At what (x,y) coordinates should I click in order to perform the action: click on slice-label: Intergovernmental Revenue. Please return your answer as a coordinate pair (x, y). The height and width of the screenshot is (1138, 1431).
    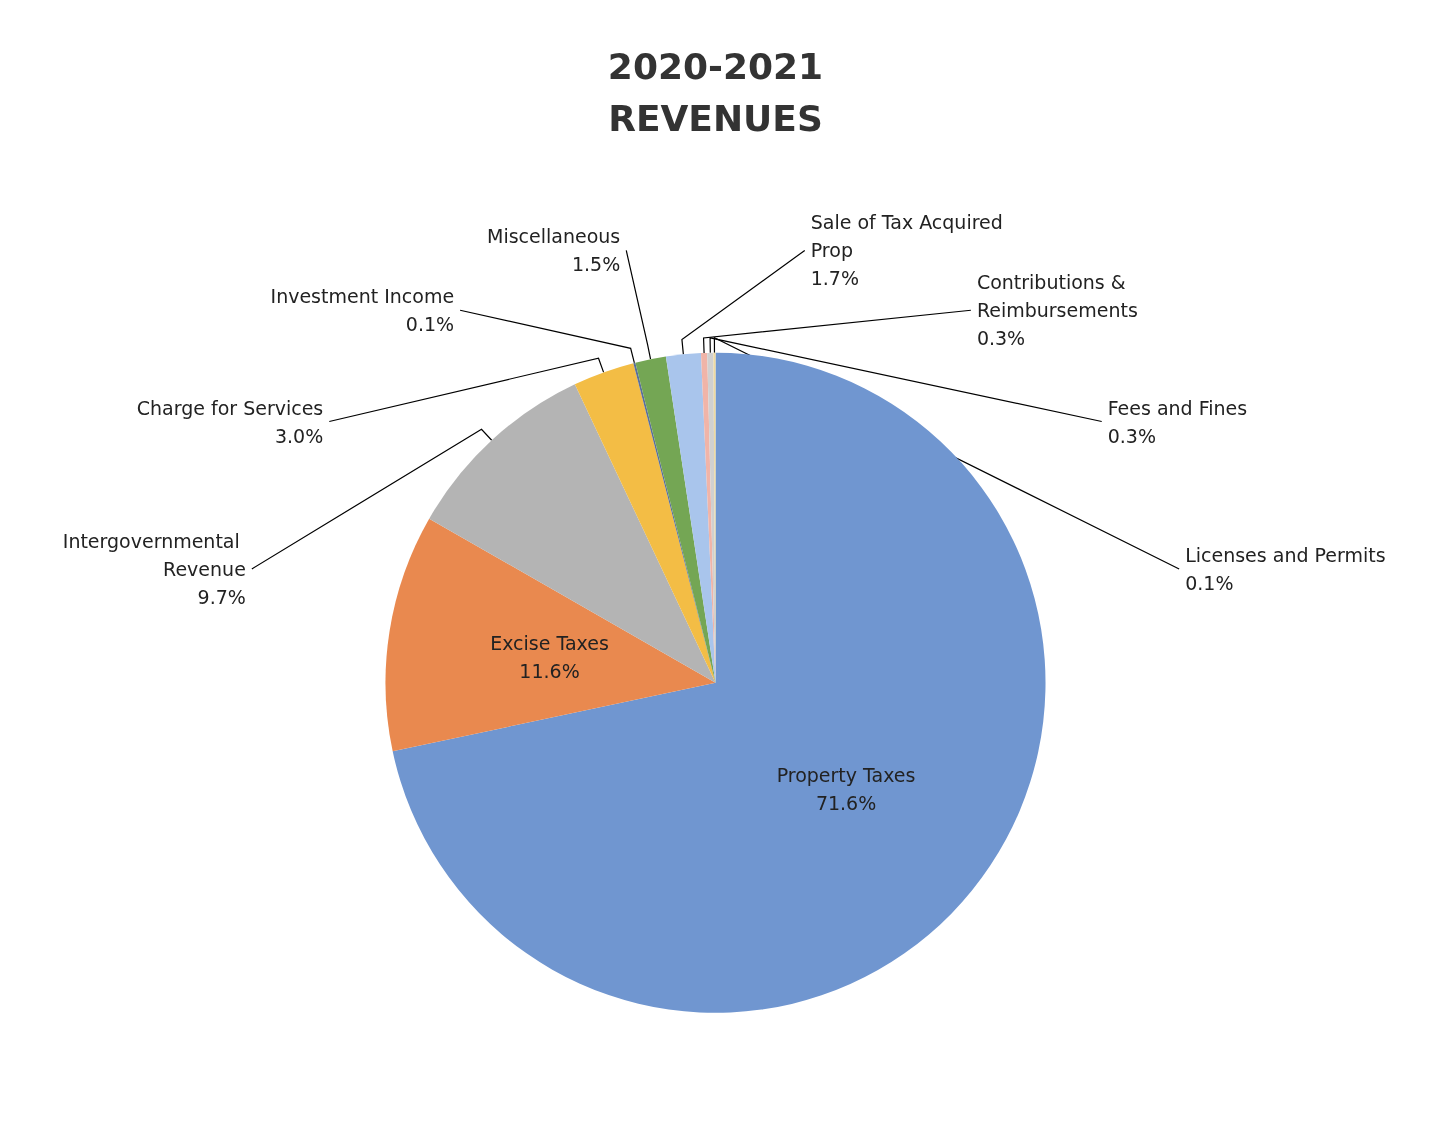
    Looking at the image, I should click on (154, 554).